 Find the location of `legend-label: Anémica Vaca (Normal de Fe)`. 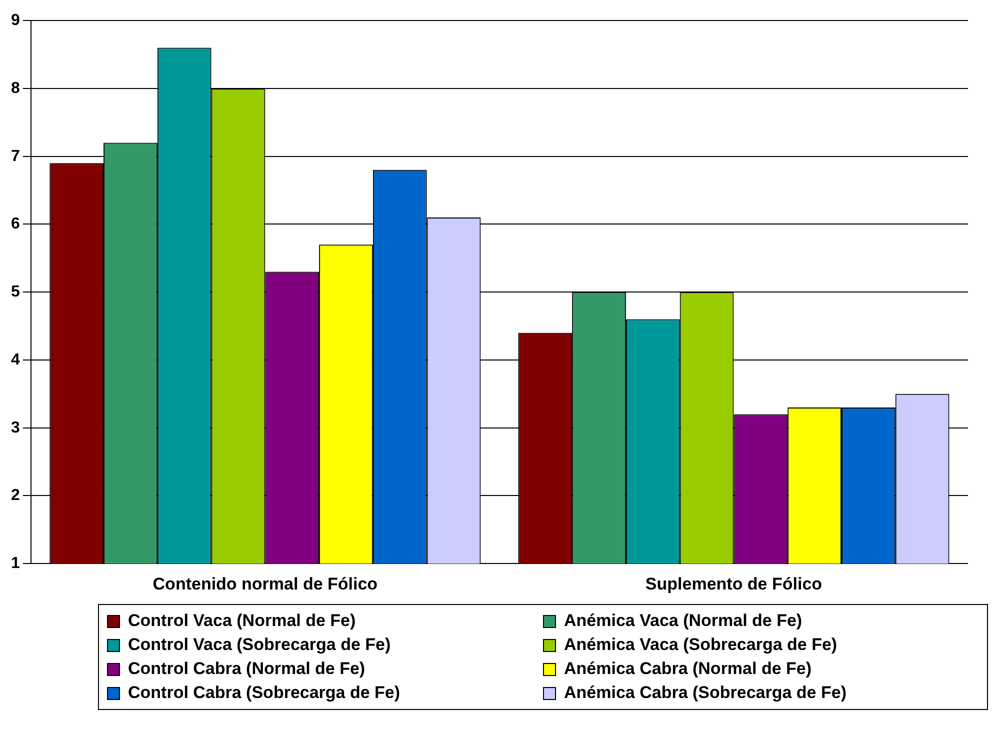

legend-label: Anémica Vaca (Normal de Fe) is located at coordinates (683, 621).